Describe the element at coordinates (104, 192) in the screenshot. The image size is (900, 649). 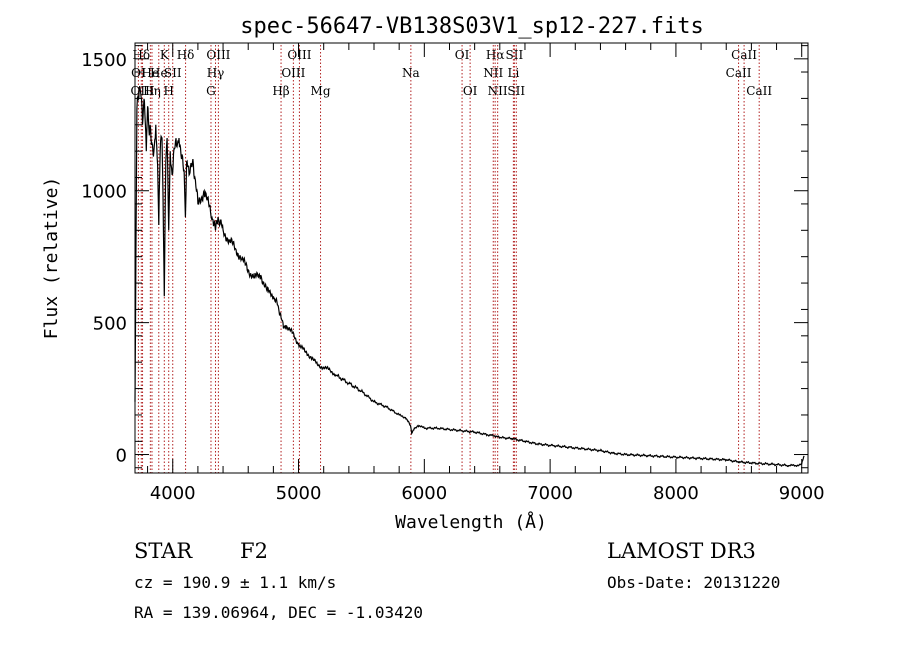
I see `y-tick-label: 1000` at that location.